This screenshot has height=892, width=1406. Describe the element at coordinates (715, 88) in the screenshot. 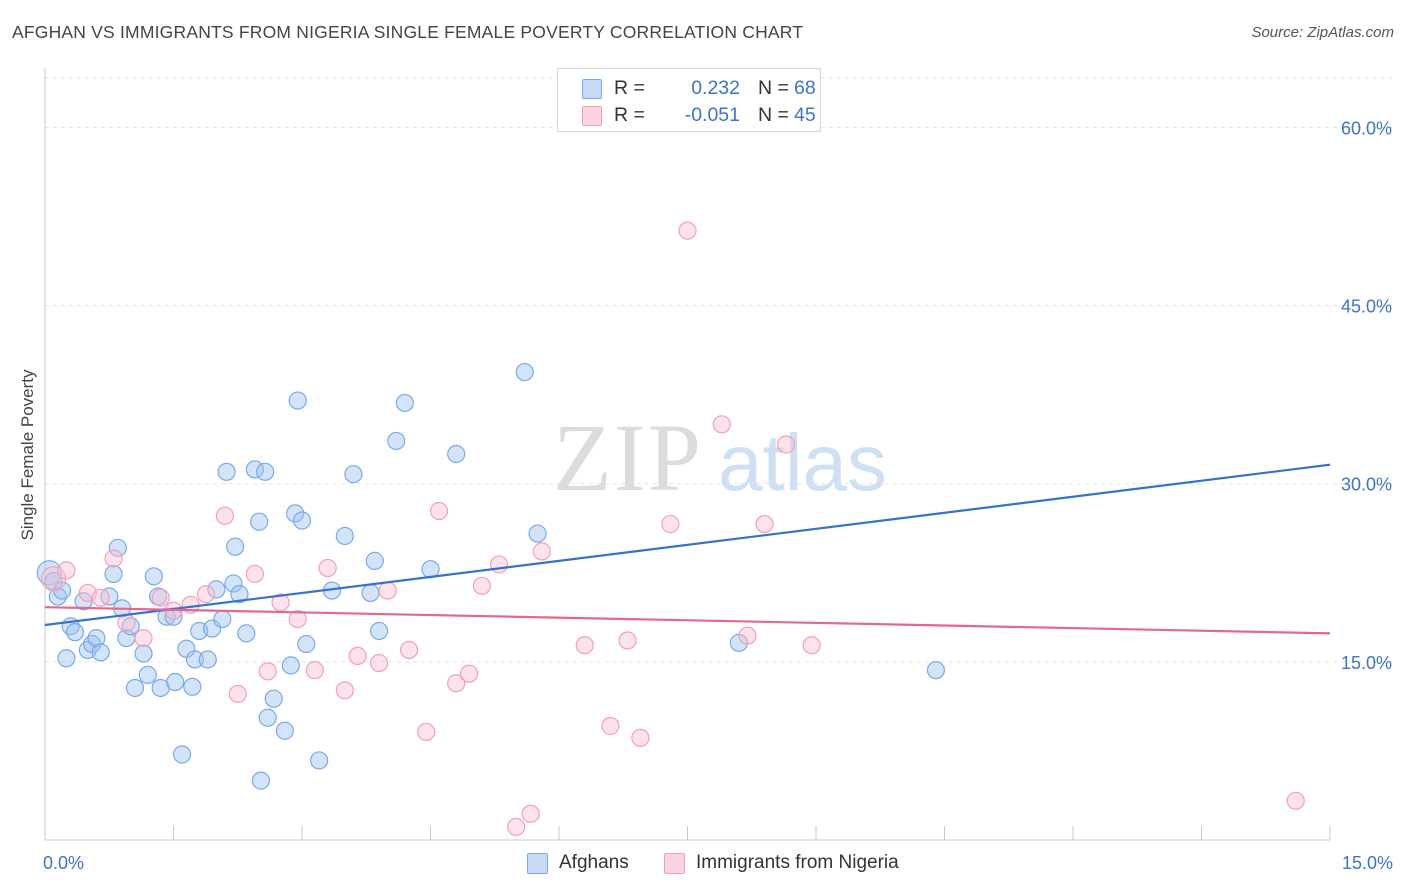

I see `legend-r-value: 0.232` at that location.